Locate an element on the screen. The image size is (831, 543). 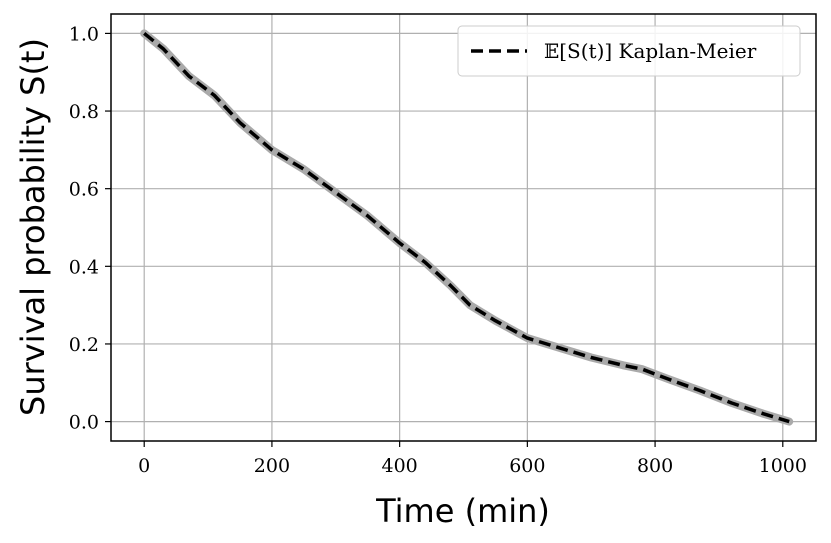
y-tick-label: 0.6 is located at coordinates (84, 190).